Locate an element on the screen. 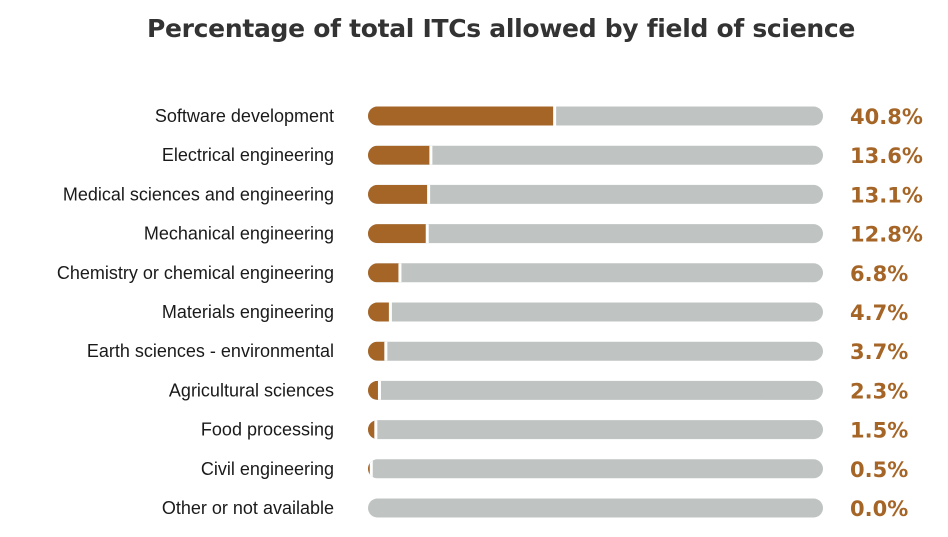  value-label: 2.3% is located at coordinates (879, 391).